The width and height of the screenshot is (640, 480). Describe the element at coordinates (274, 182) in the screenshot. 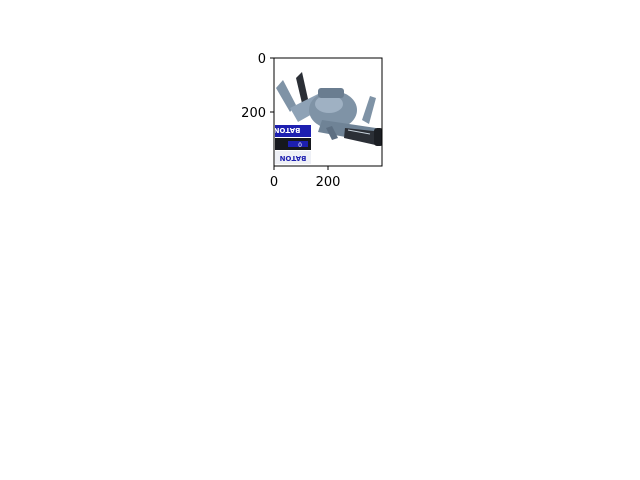

I see `x-tick-label-0: 0` at that location.